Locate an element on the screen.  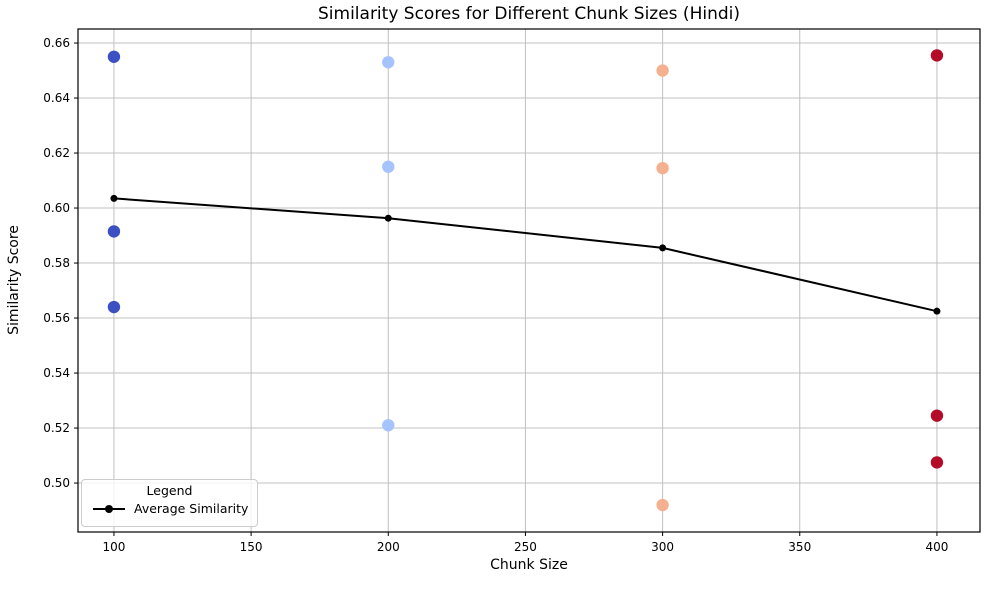
x-axis-label: Chunk Size is located at coordinates (529, 565).